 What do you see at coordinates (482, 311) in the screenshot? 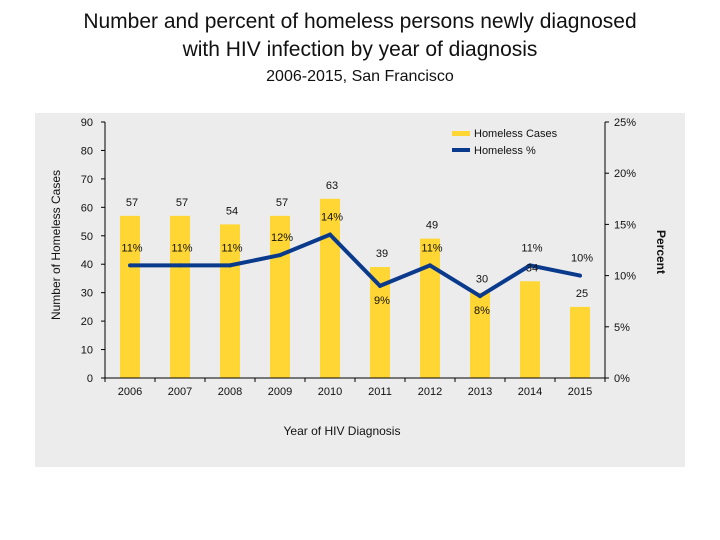
I see `percent-label-2013: 8%` at bounding box center [482, 311].